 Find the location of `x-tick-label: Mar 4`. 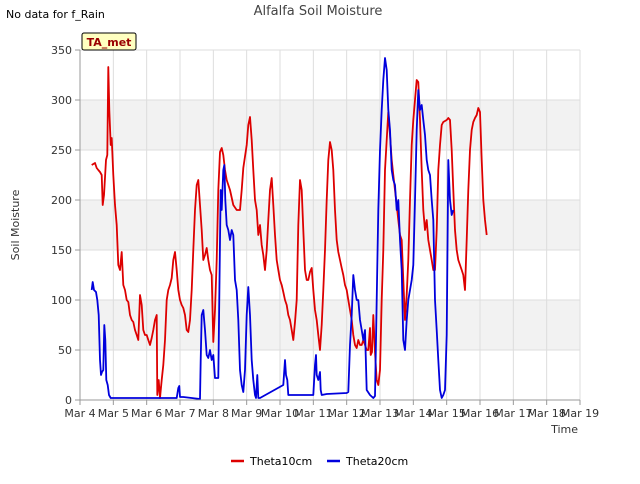

x-tick-label: Mar 4 is located at coordinates (79, 413).